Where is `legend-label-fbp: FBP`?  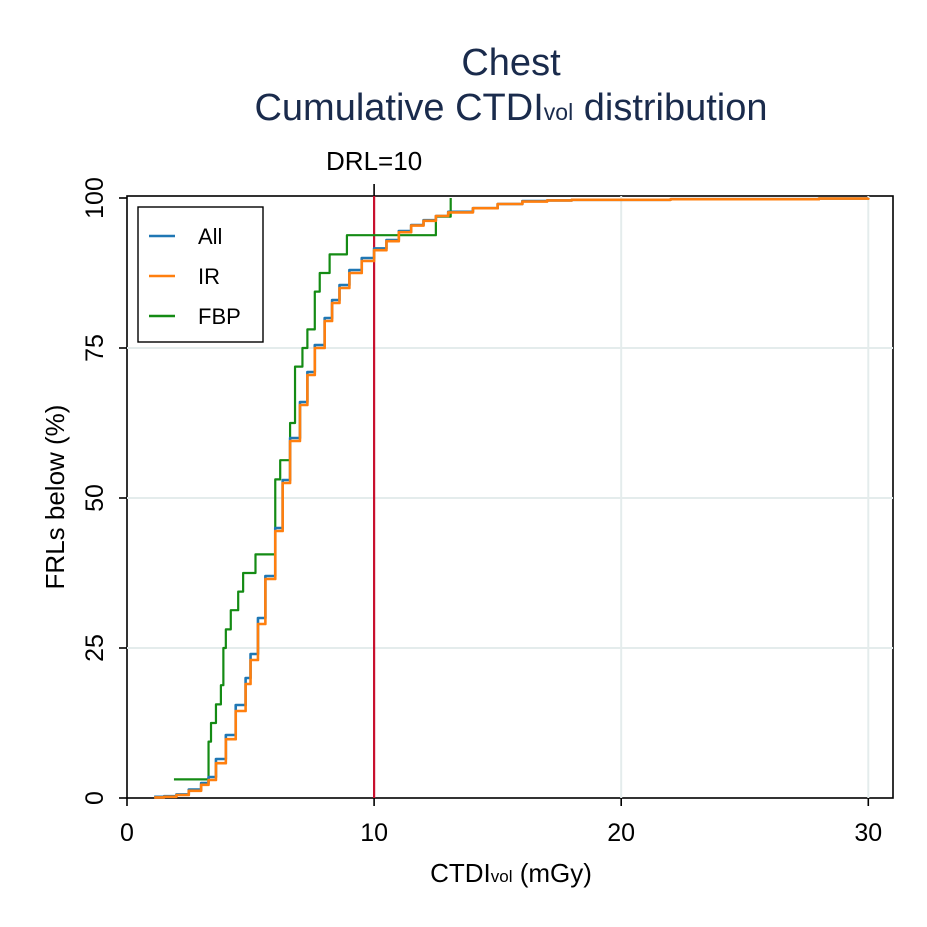 legend-label-fbp: FBP is located at coordinates (219, 316).